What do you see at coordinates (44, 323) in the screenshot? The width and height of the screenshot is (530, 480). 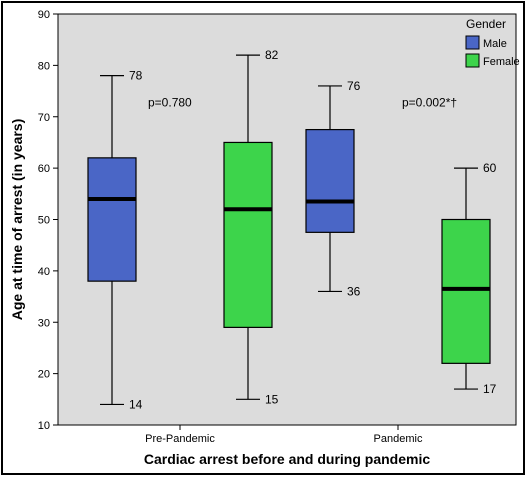 I see `y-tick-label: 30` at bounding box center [44, 323].